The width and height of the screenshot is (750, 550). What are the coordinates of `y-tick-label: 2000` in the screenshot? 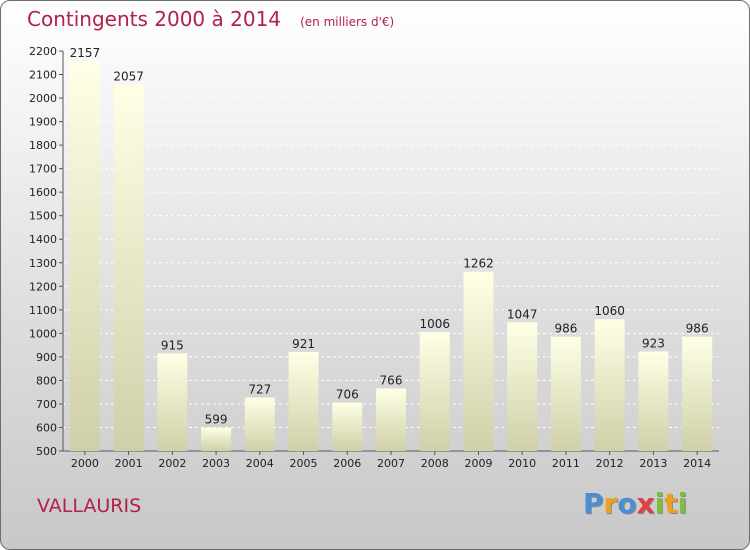 It's located at (43, 98).